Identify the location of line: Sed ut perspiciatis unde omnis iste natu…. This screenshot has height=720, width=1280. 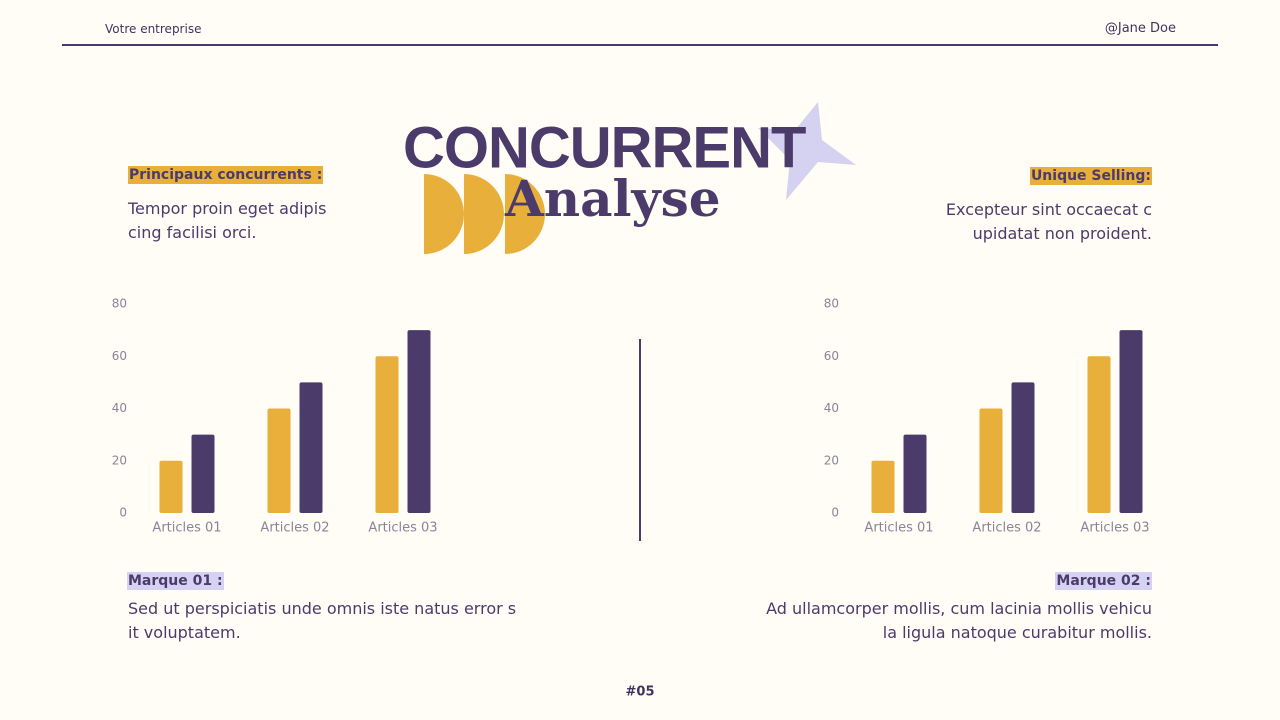
(322, 608).